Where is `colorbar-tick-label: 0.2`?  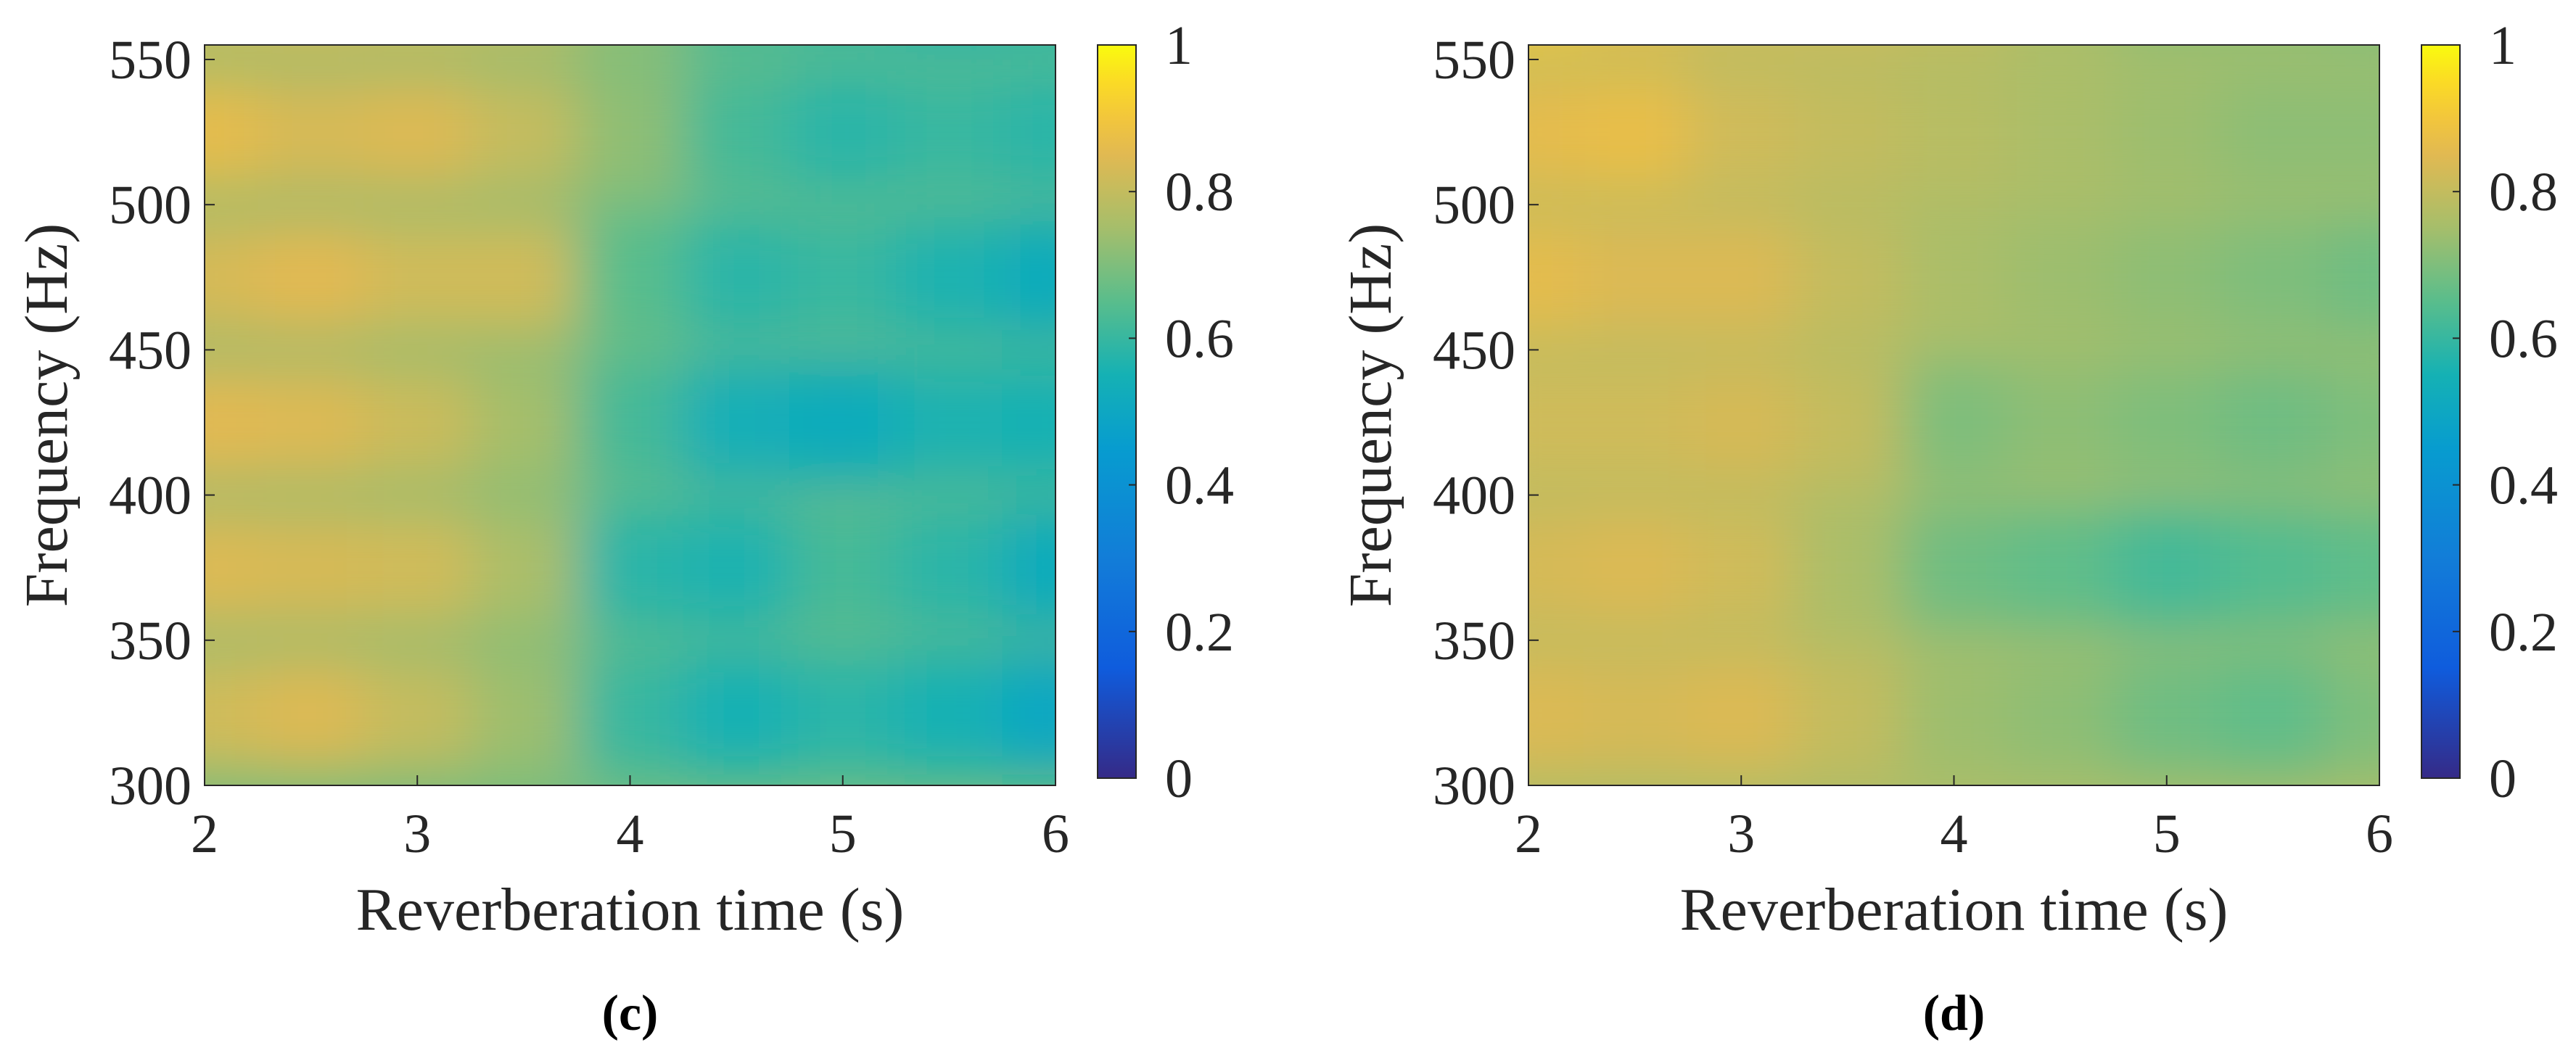 colorbar-tick-label: 0.2 is located at coordinates (2523, 632).